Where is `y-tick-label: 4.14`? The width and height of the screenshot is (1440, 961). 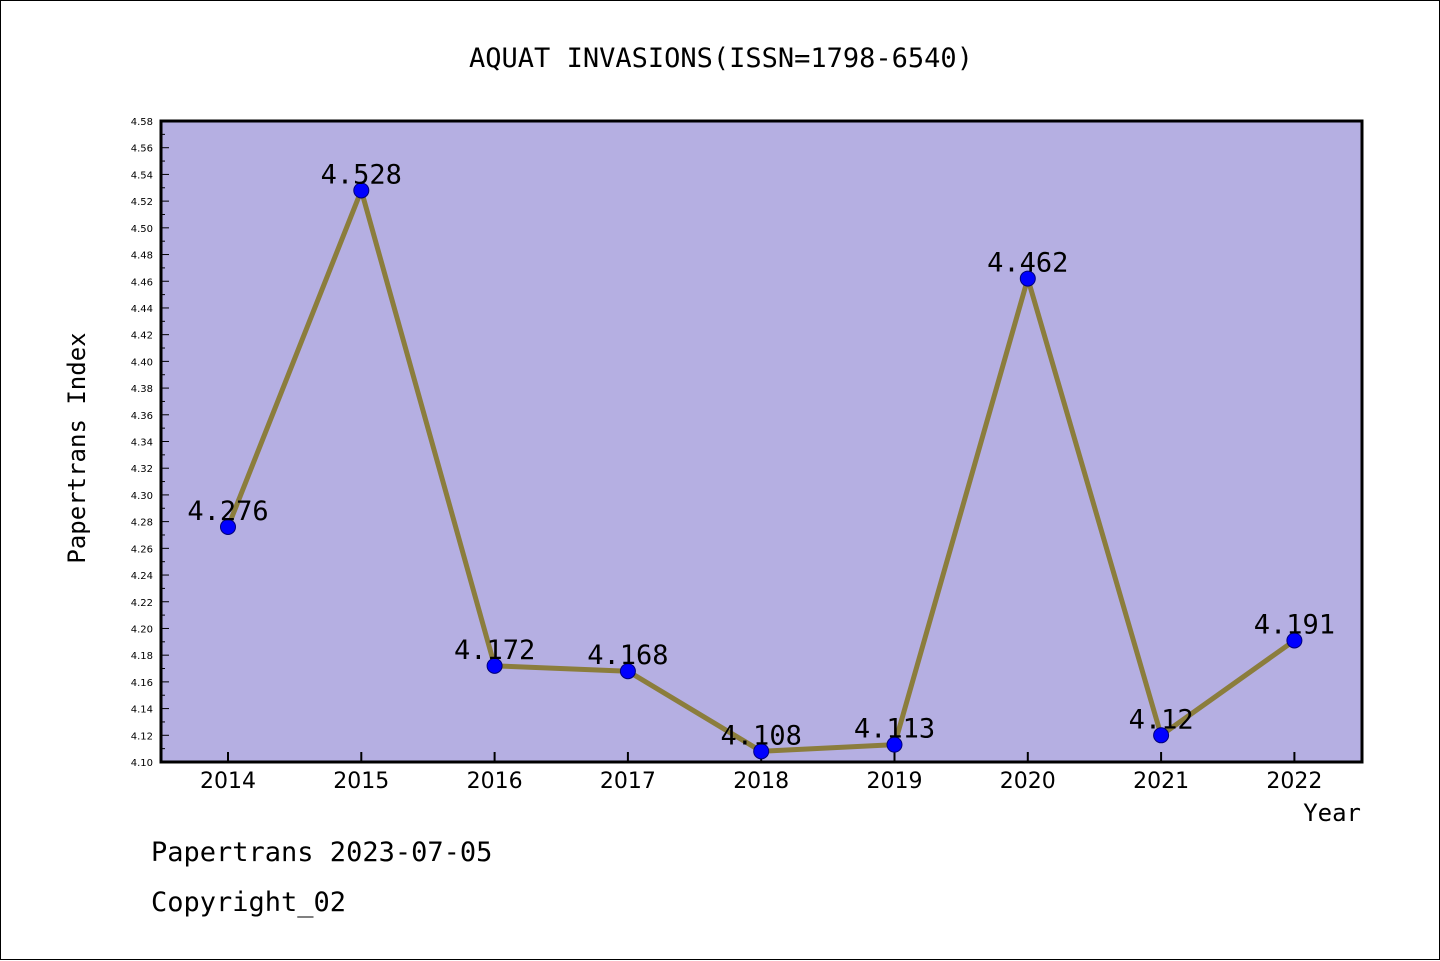
y-tick-label: 4.14 is located at coordinates (142, 710).